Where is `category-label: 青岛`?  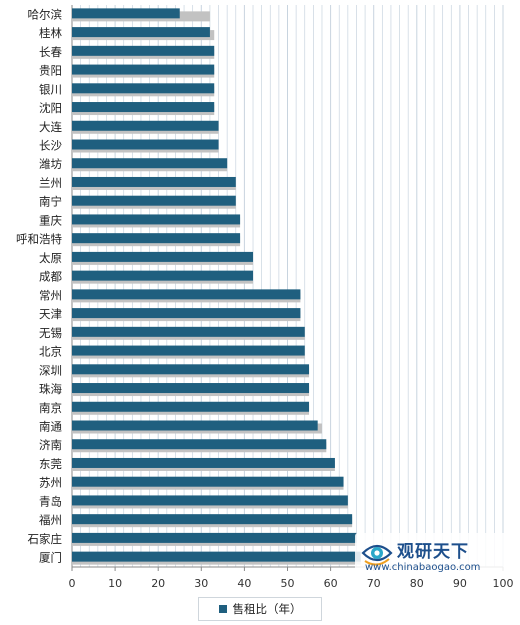
category-label: 青岛 is located at coordinates (50, 501).